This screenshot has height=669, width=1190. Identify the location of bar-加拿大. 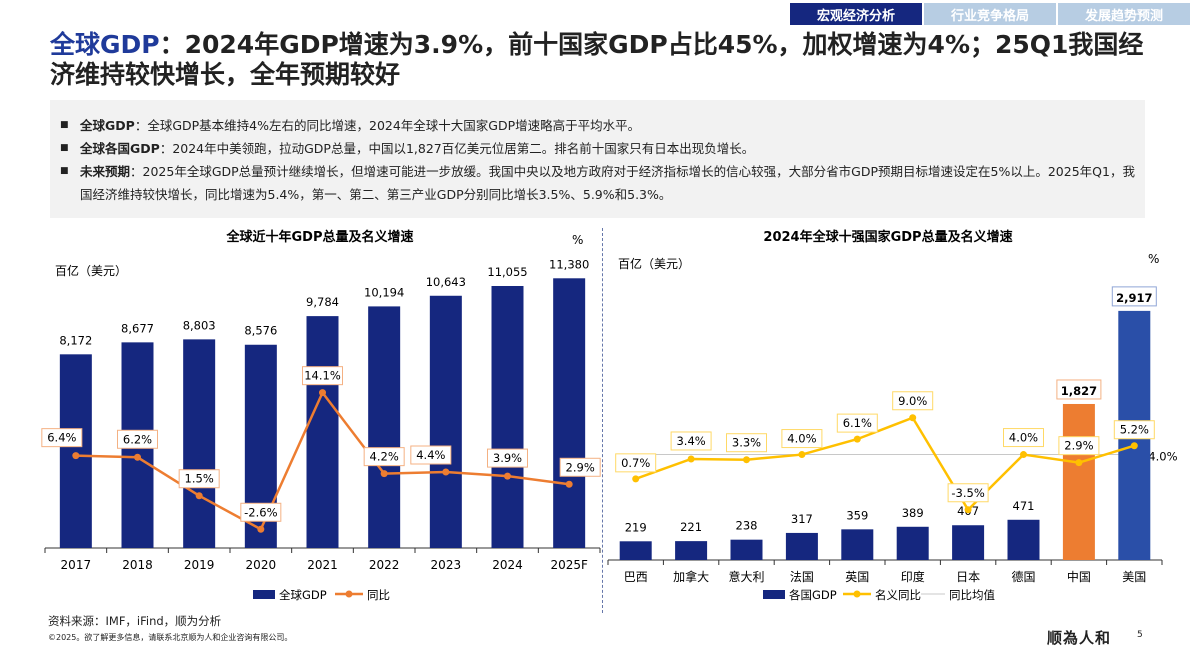
(691, 550).